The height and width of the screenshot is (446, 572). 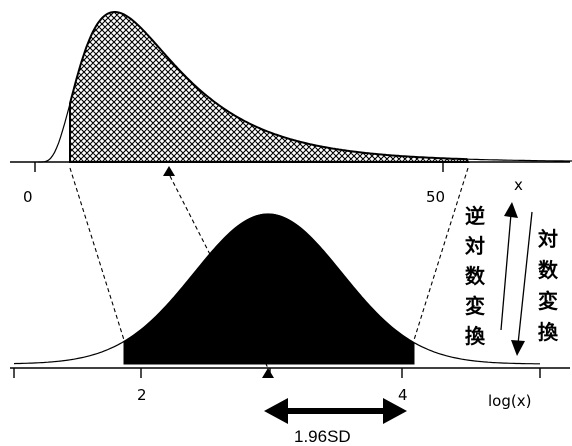 What do you see at coordinates (474, 246) in the screenshot?
I see `inverse-char-2: 対` at bounding box center [474, 246].